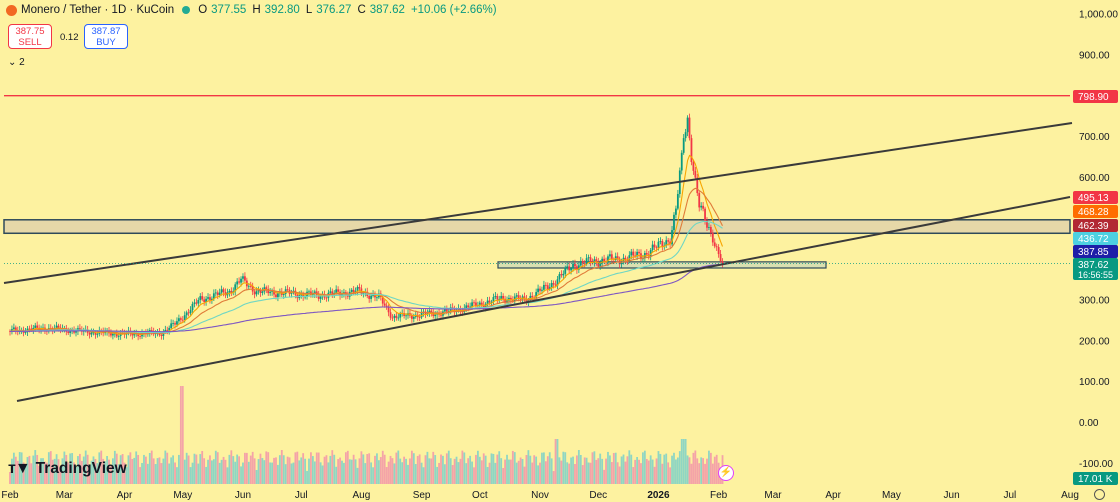 Image resolution: width=1120 pixels, height=502 pixels. I want to click on high-value: 392.80, so click(282, 10).